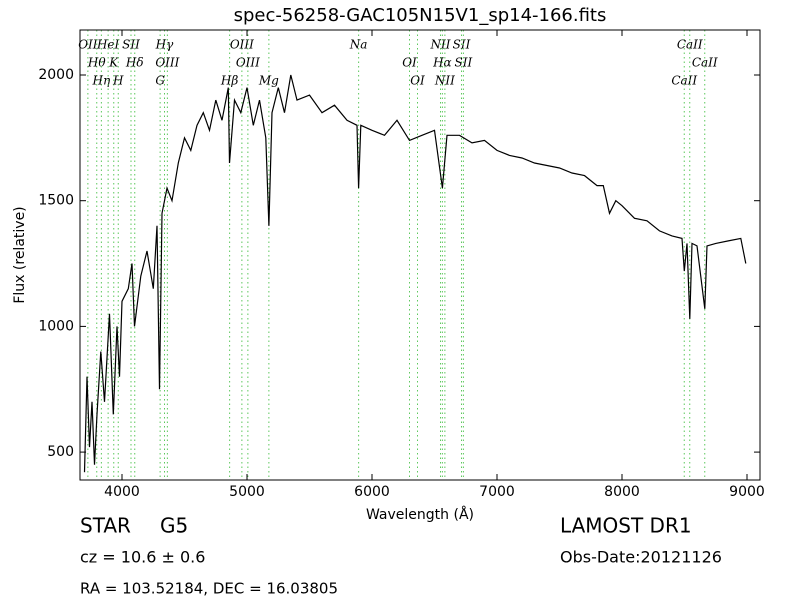 The image size is (800, 600). Describe the element at coordinates (134, 63) in the screenshot. I see `spectral-line-label: Hδ` at that location.